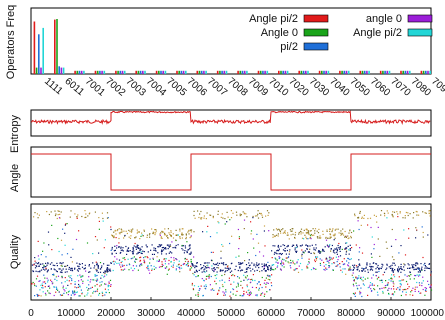 The height and width of the screenshot is (320, 445). I want to click on category-label: 7040, so click(339, 87).